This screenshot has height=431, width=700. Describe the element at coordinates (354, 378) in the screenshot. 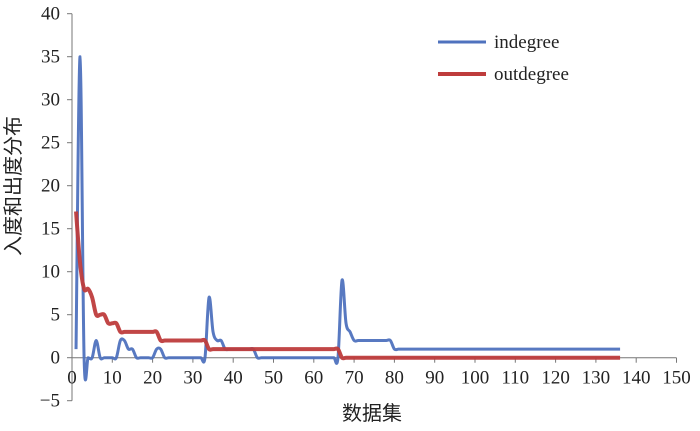

I see `x-tick-label: 70` at that location.